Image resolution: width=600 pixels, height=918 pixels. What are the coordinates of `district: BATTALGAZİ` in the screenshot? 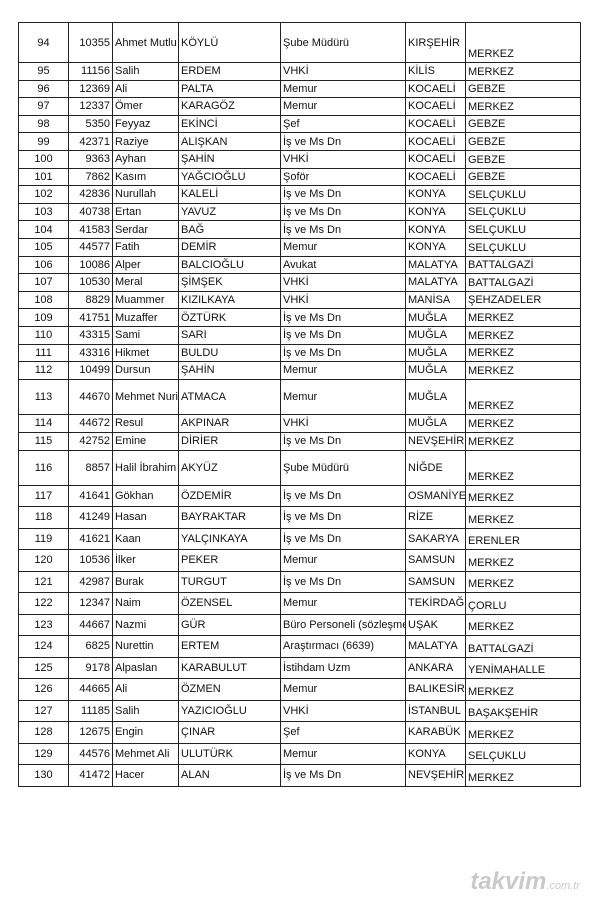 It's located at (523, 265).